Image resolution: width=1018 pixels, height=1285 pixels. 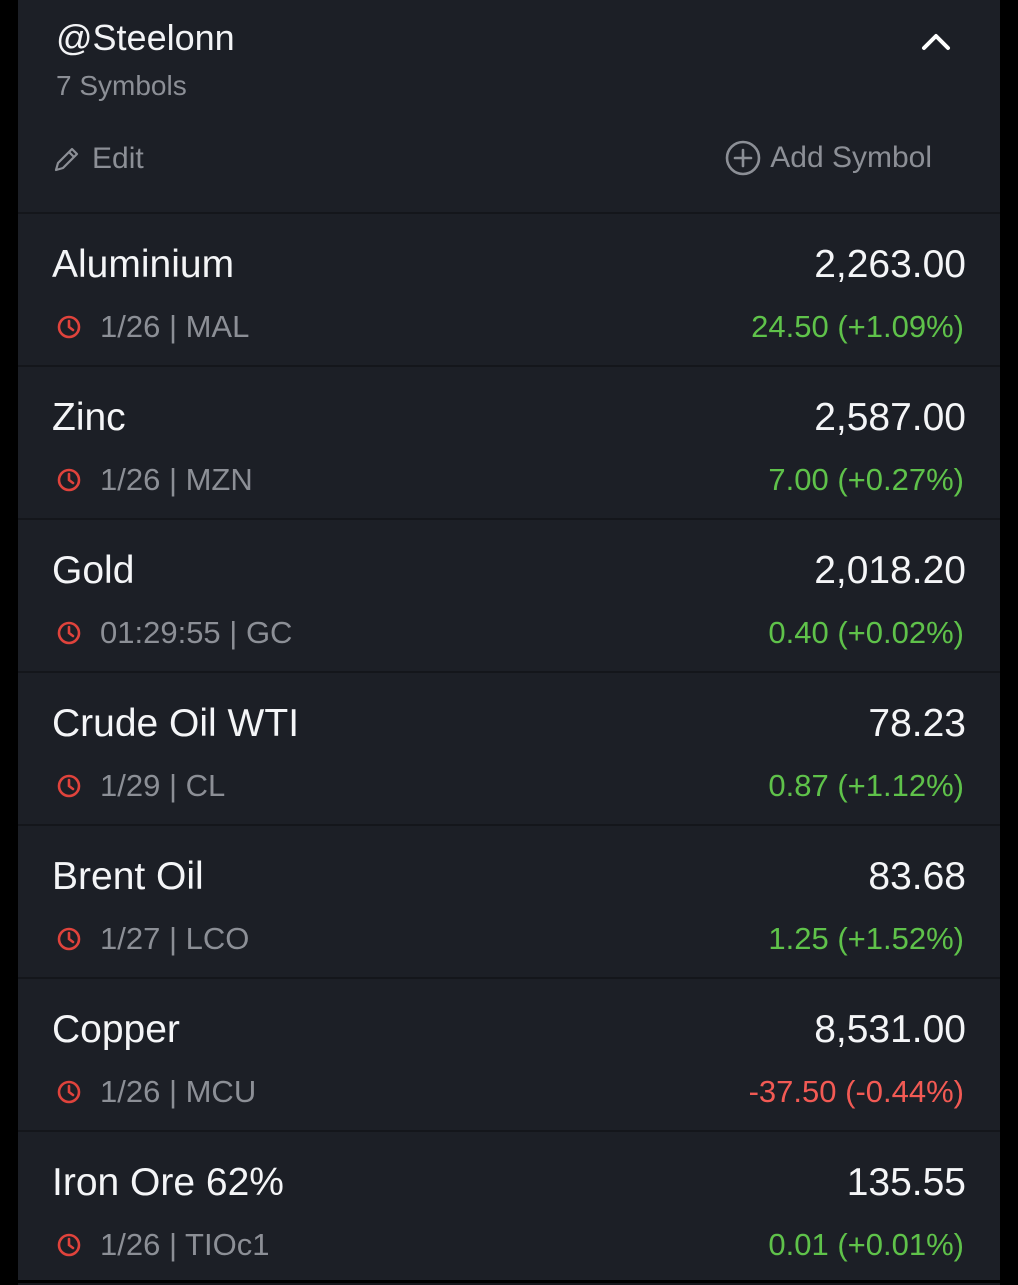 What do you see at coordinates (866, 632) in the screenshot?
I see `symbol-change: 0.40 (+0.02%)` at bounding box center [866, 632].